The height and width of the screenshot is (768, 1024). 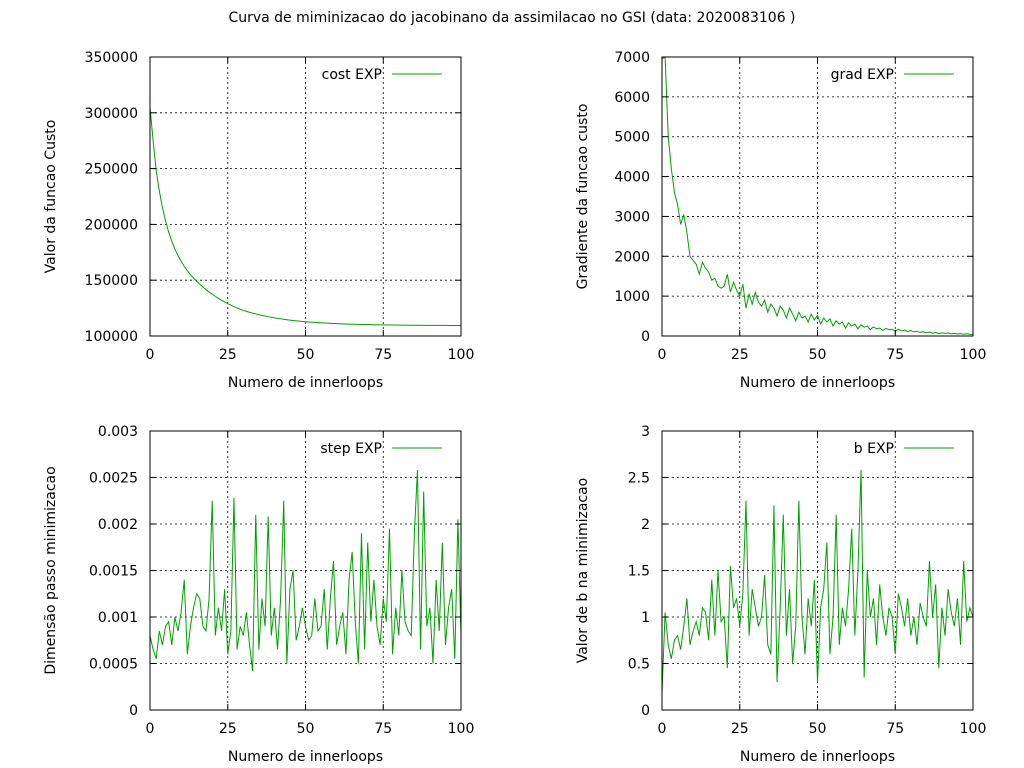 What do you see at coordinates (111, 58) in the screenshot?
I see `y-tick-label: 350000` at bounding box center [111, 58].